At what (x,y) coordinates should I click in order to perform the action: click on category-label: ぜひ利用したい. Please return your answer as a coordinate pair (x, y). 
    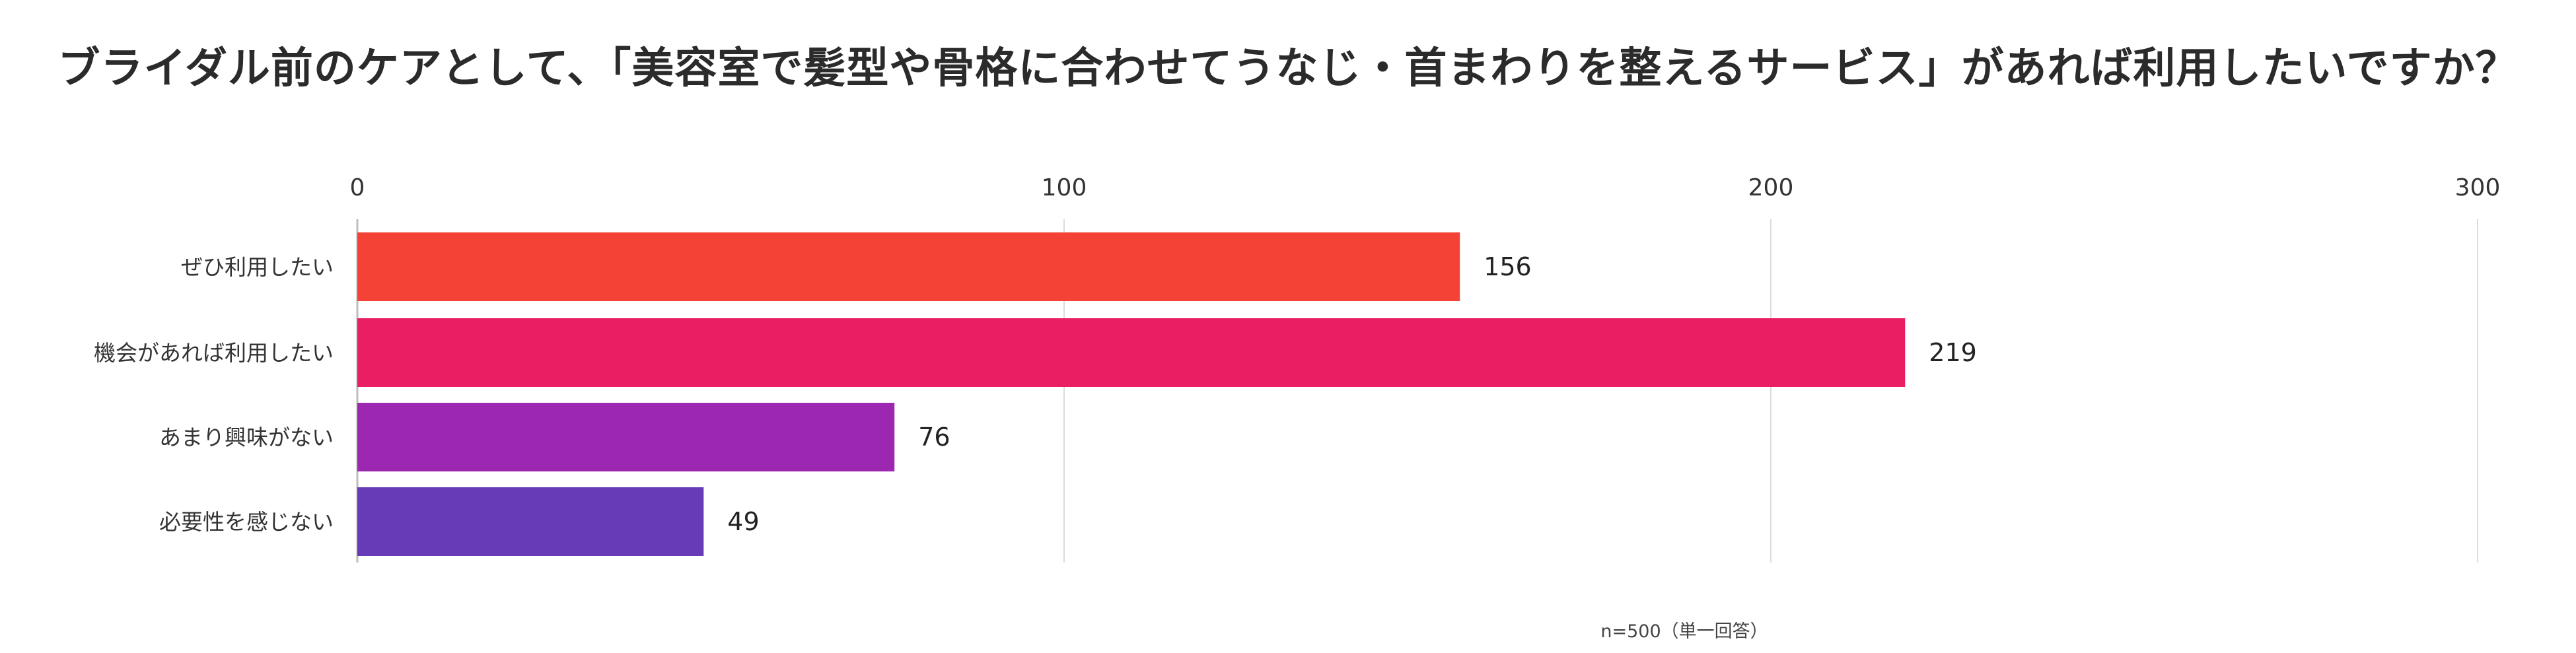
    Looking at the image, I should click on (257, 267).